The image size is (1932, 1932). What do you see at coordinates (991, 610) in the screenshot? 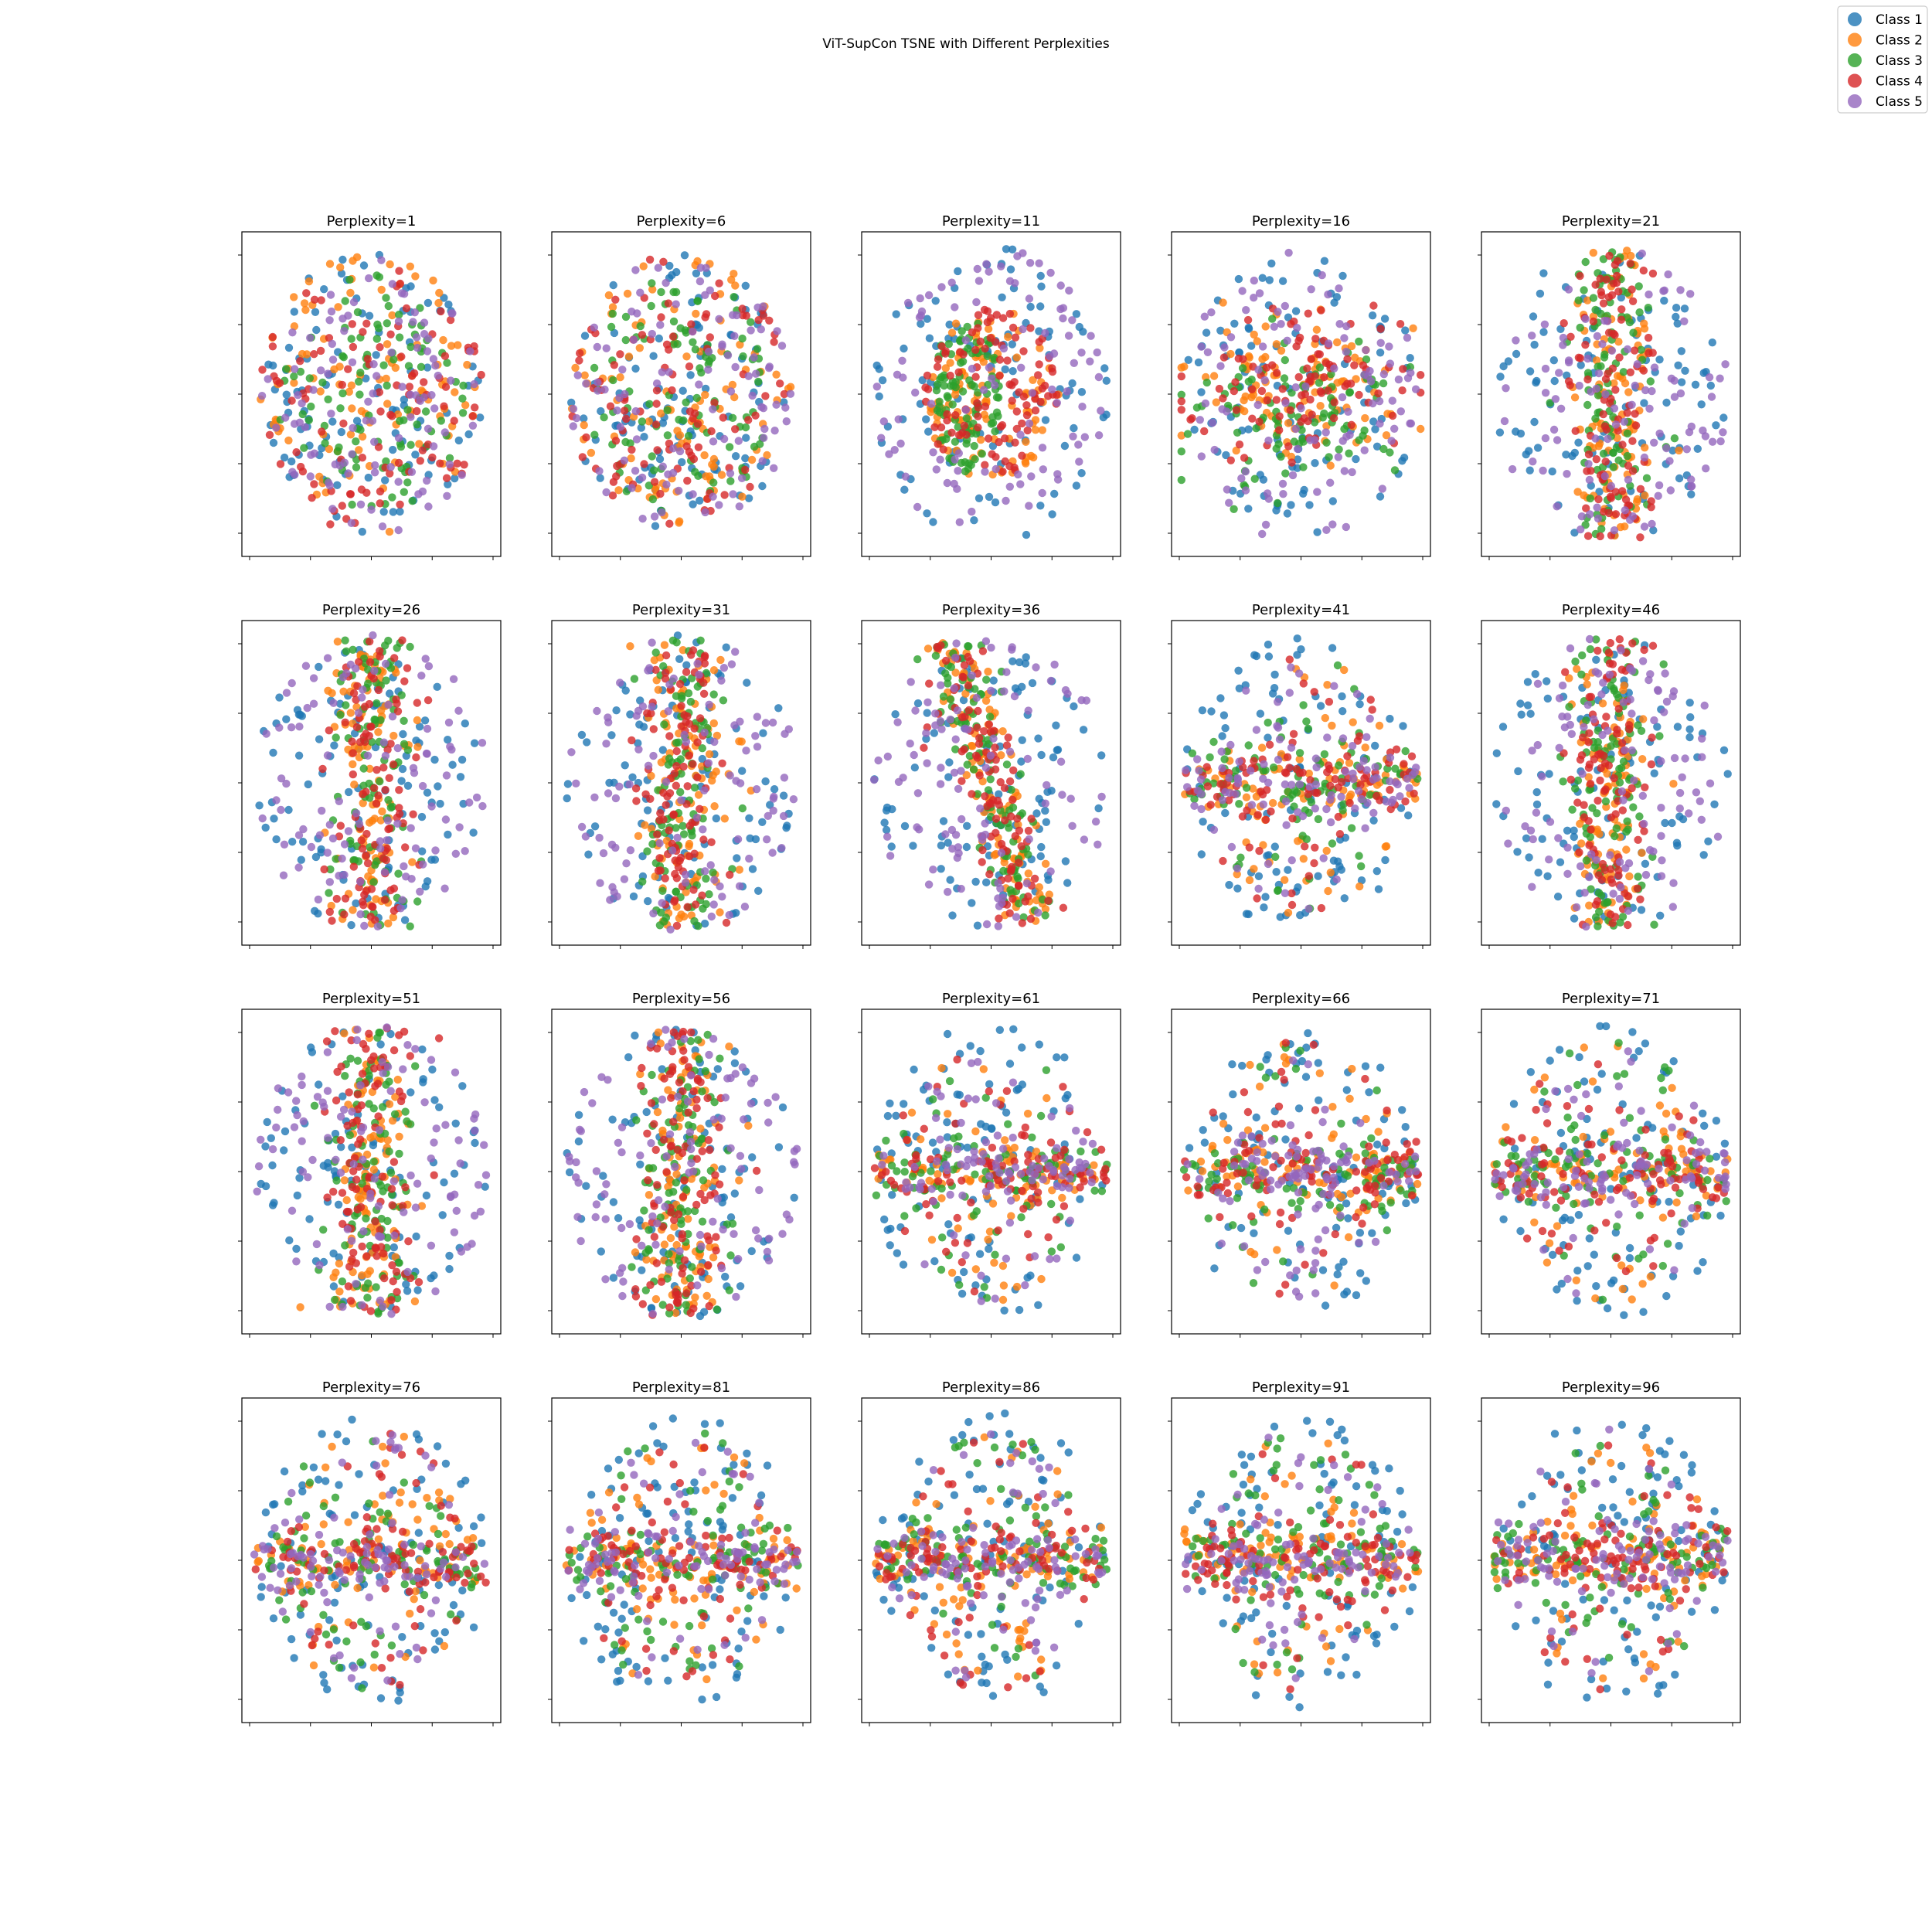
I see `subplot-title: Perplexity=36` at bounding box center [991, 610].